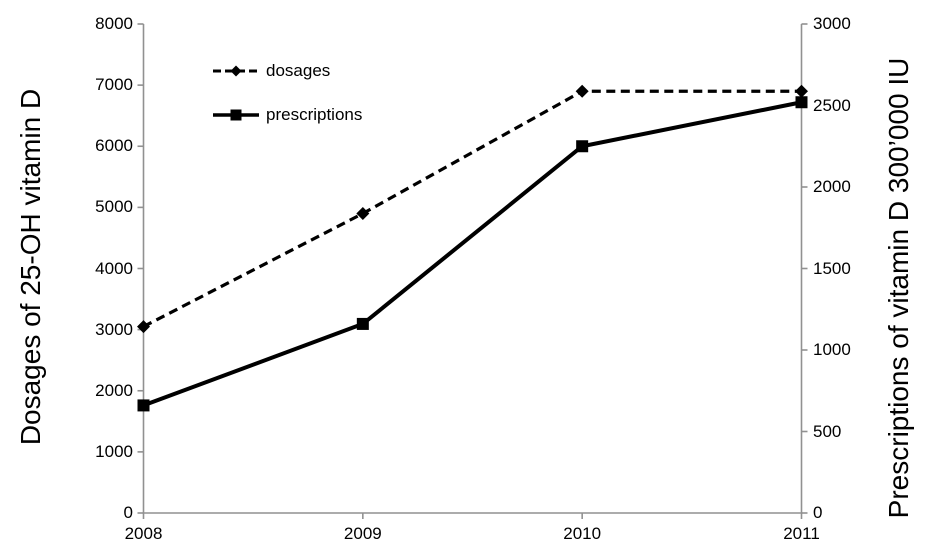 The image size is (935, 560). What do you see at coordinates (114, 268) in the screenshot?
I see `left-axis-tick-label: 4000` at bounding box center [114, 268].